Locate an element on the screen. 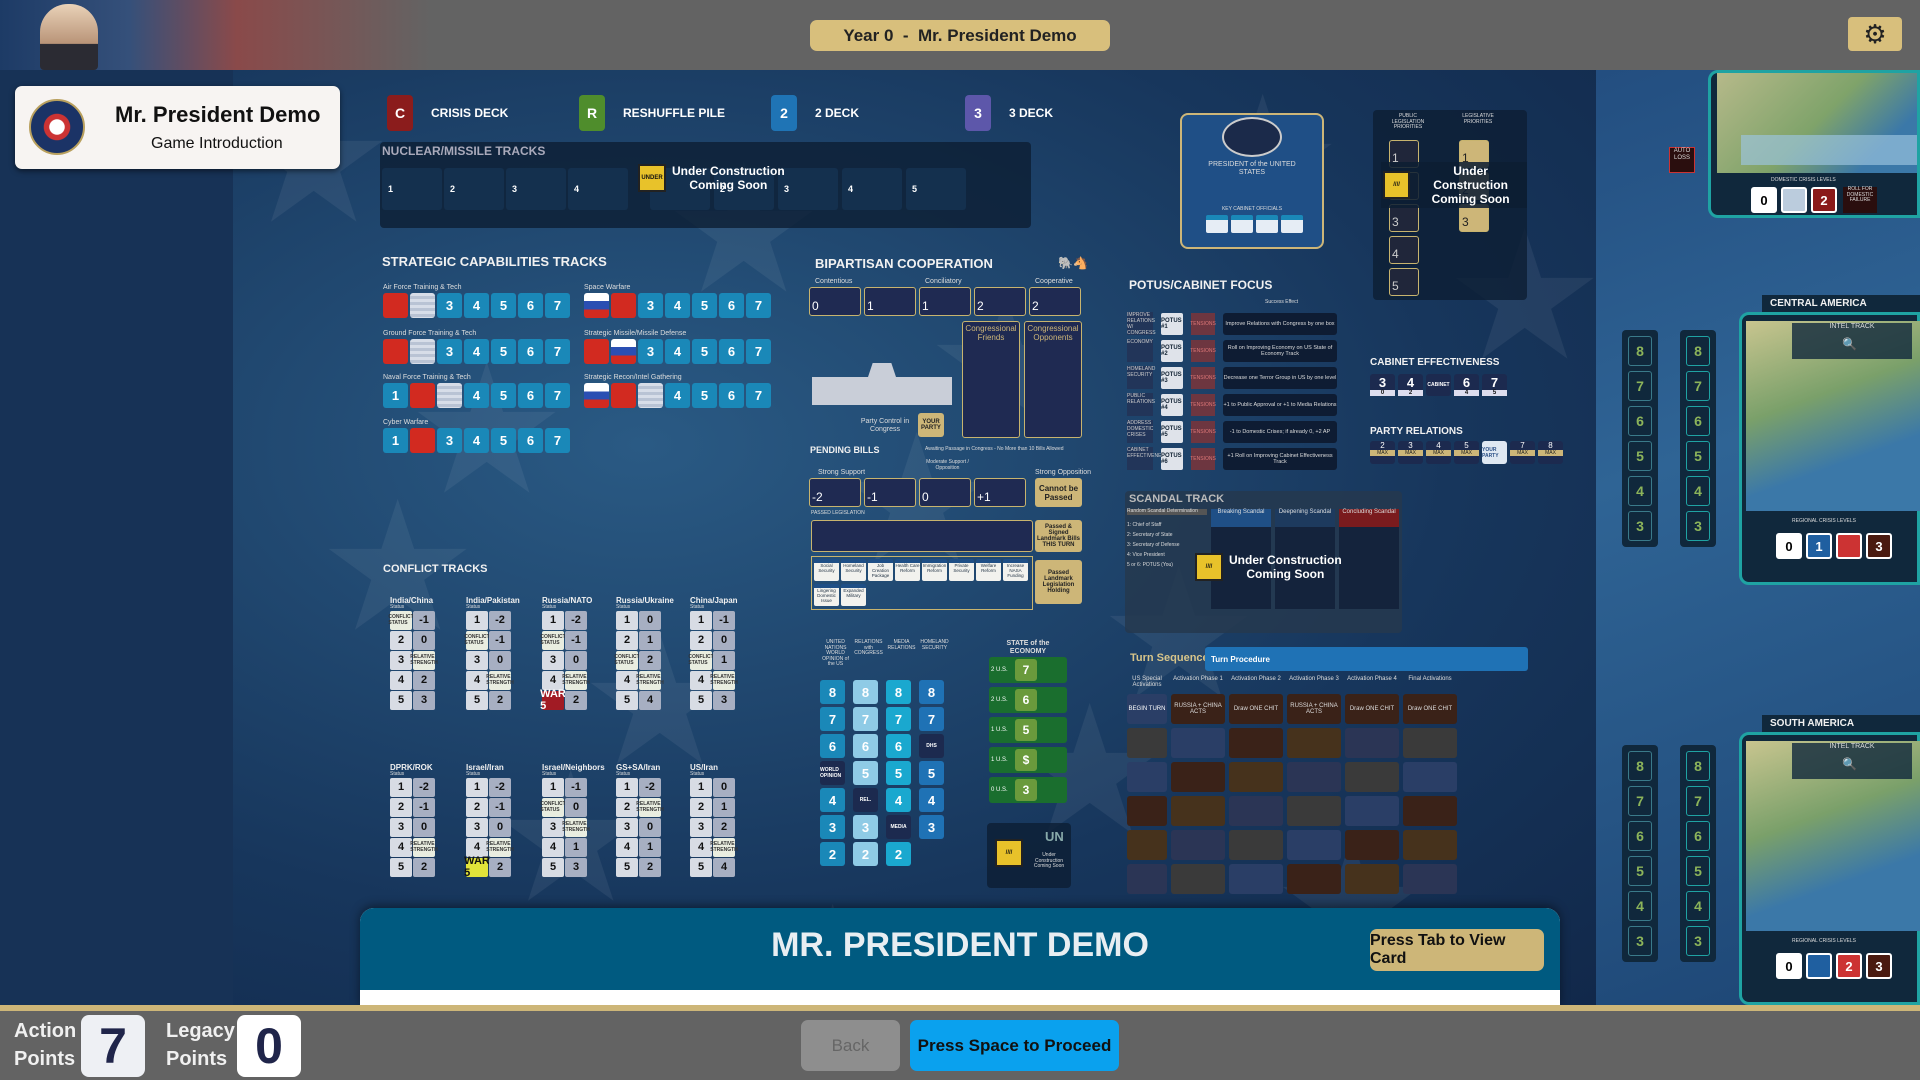 This screenshot has width=1920, height=1080. bipartisan-box: 2 is located at coordinates (1055, 301).